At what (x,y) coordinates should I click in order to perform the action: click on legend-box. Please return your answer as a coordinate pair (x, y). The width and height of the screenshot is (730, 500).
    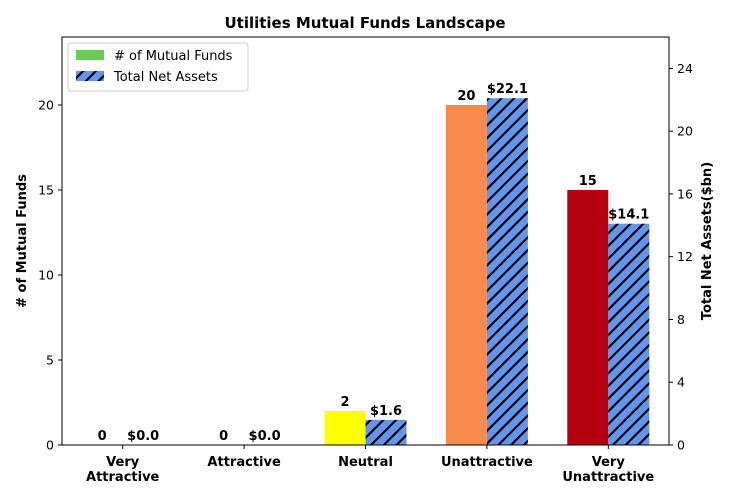
    Looking at the image, I should click on (158, 67).